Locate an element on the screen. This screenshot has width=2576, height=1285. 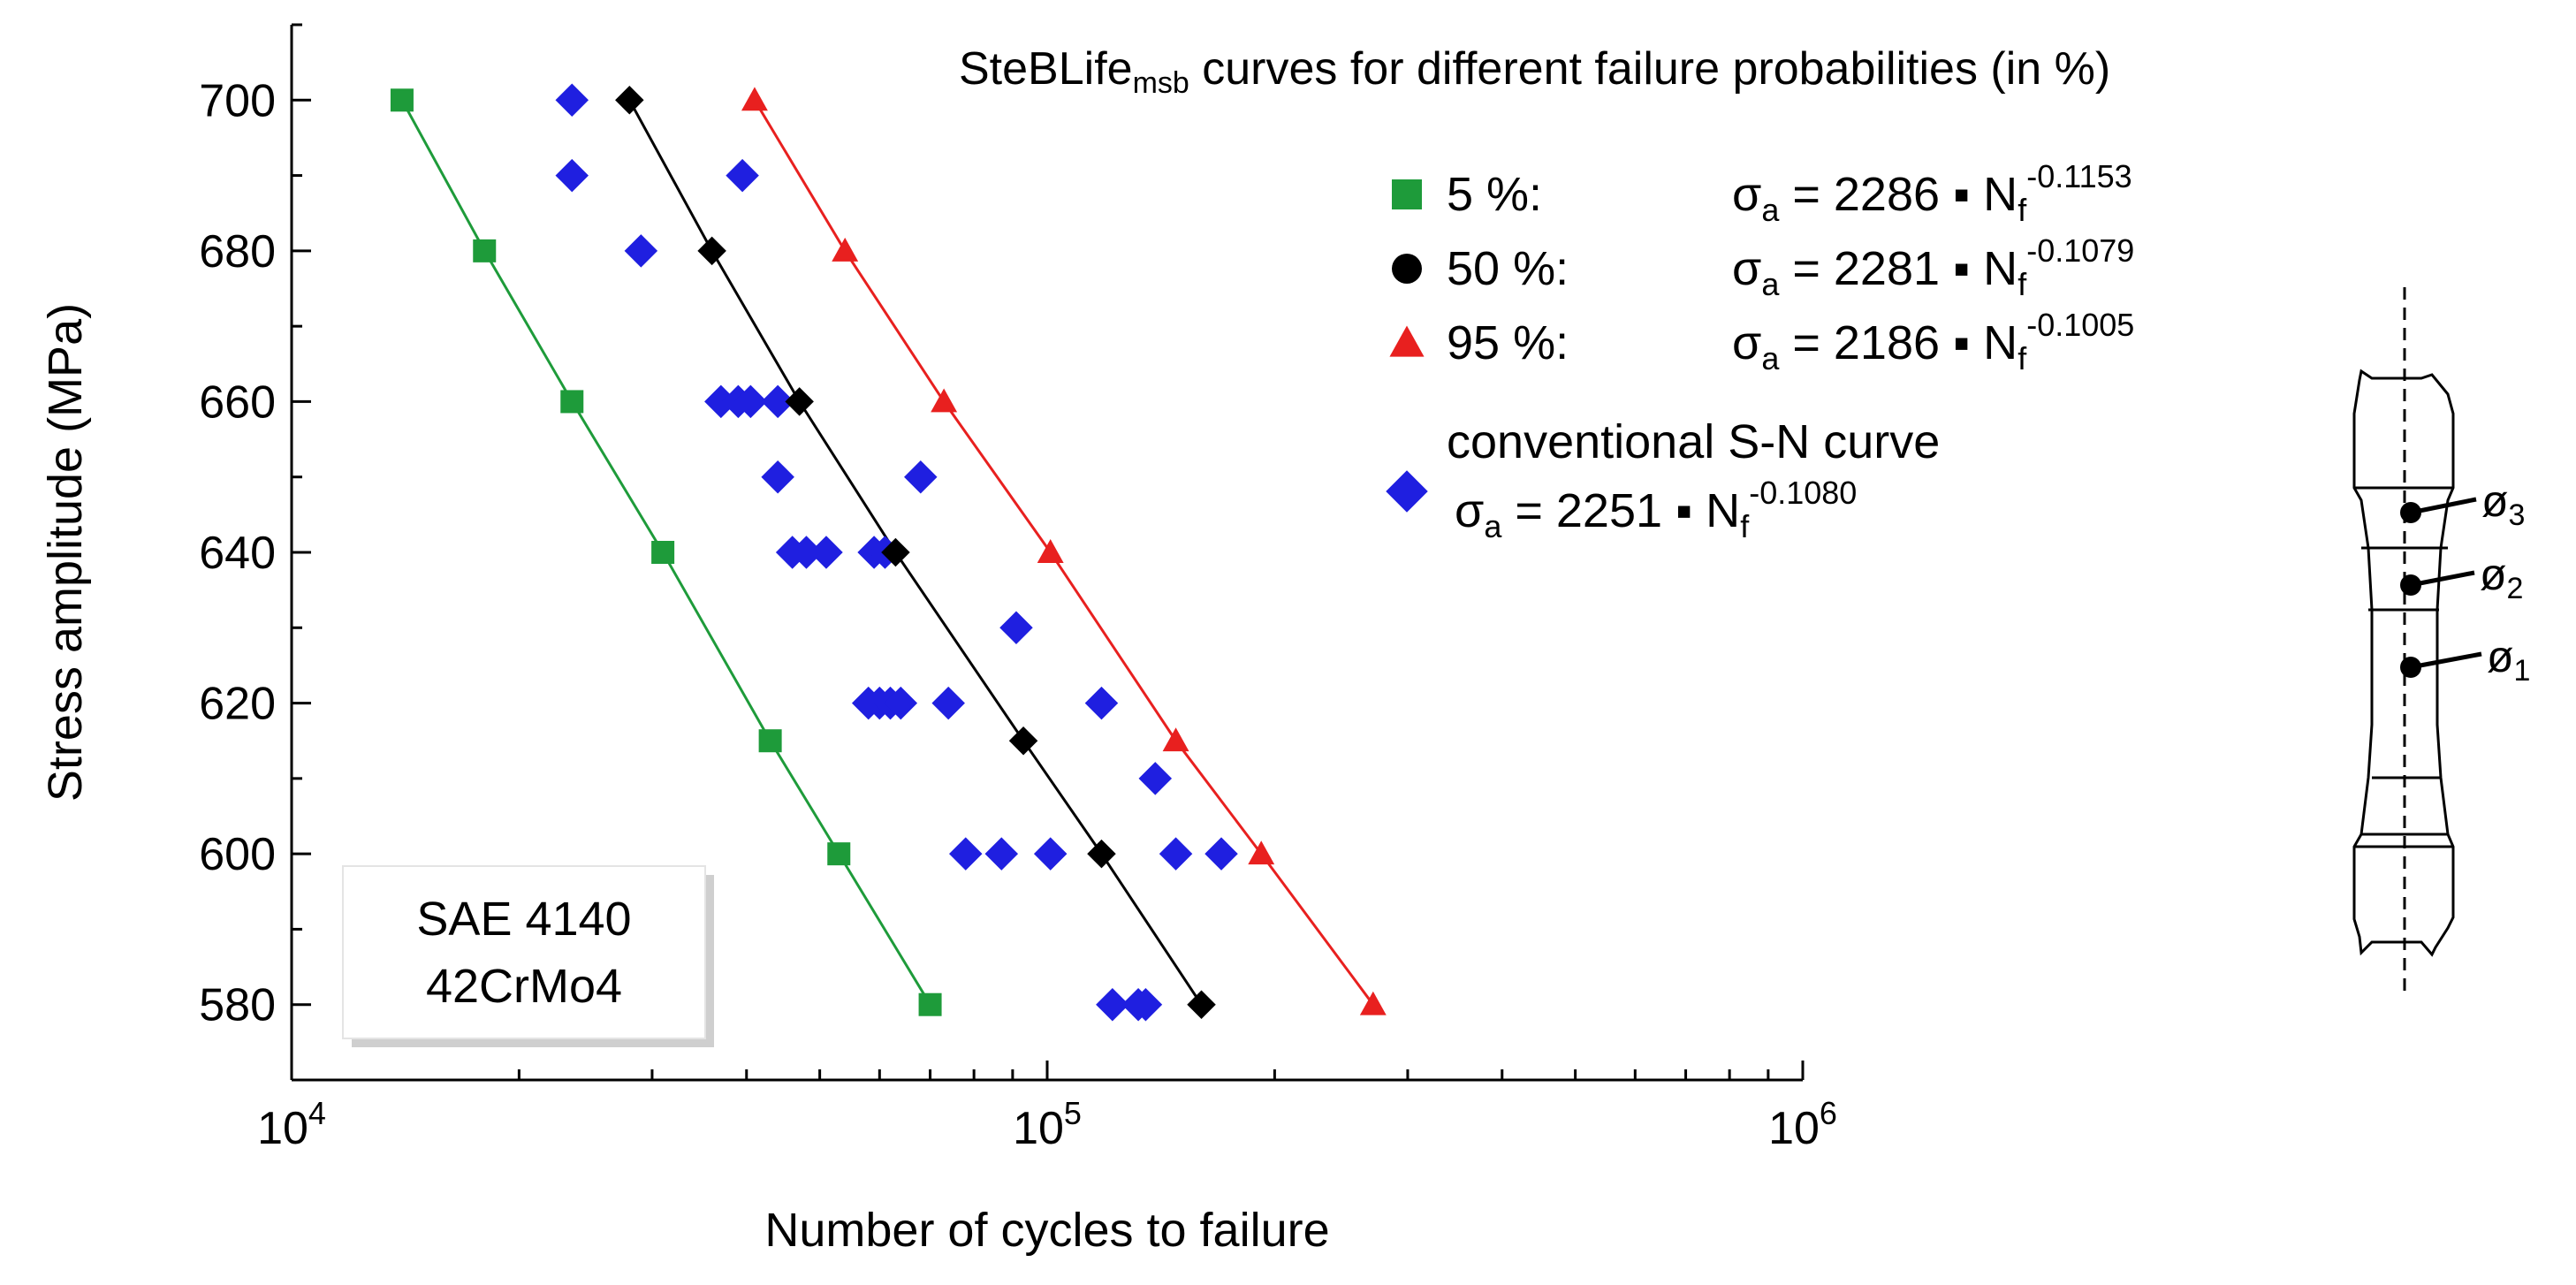
legend-equation-0: σa = 2286 ▪ Nf-0.1153 is located at coordinates (1932, 193).